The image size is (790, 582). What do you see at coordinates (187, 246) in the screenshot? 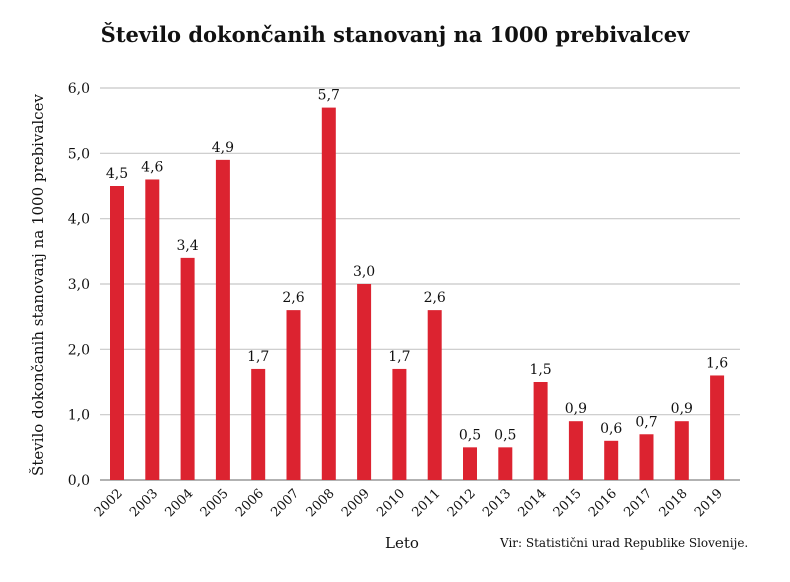
I see `data-label: 3,4` at bounding box center [187, 246].